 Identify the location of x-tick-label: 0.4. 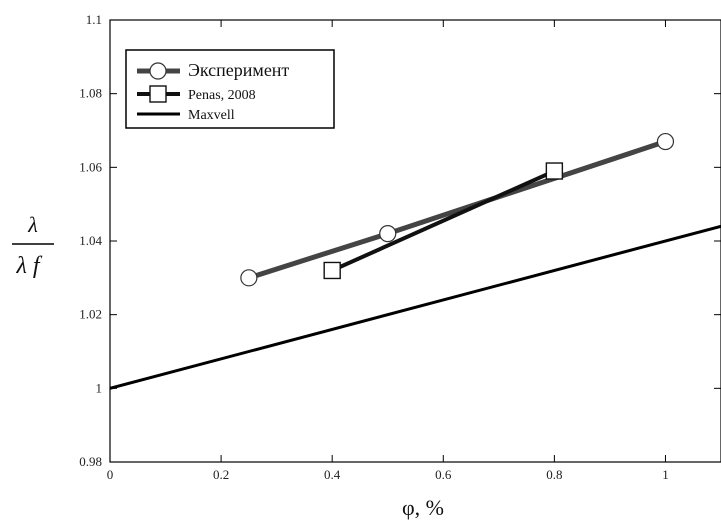
(332, 474).